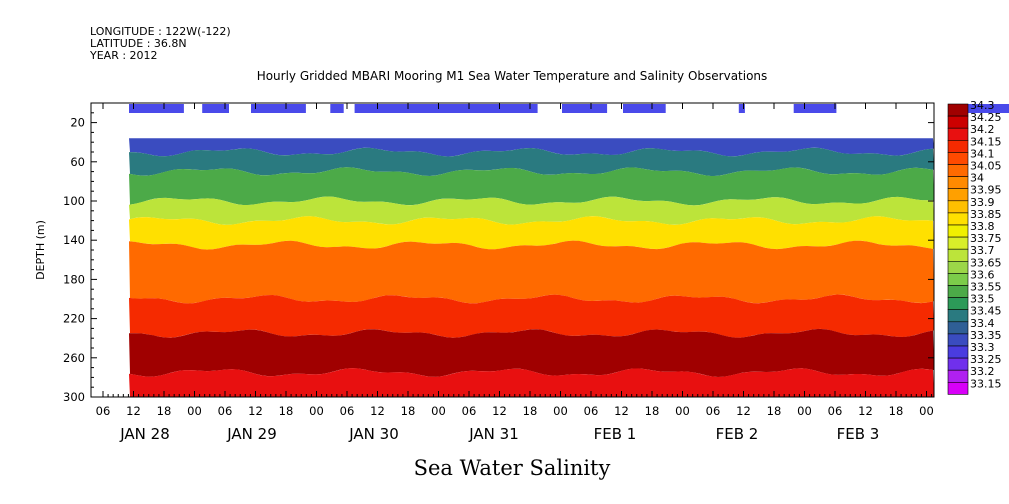 This screenshot has height=504, width=1009. Describe the element at coordinates (251, 434) in the screenshot. I see `x-date-label: JAN 29` at that location.